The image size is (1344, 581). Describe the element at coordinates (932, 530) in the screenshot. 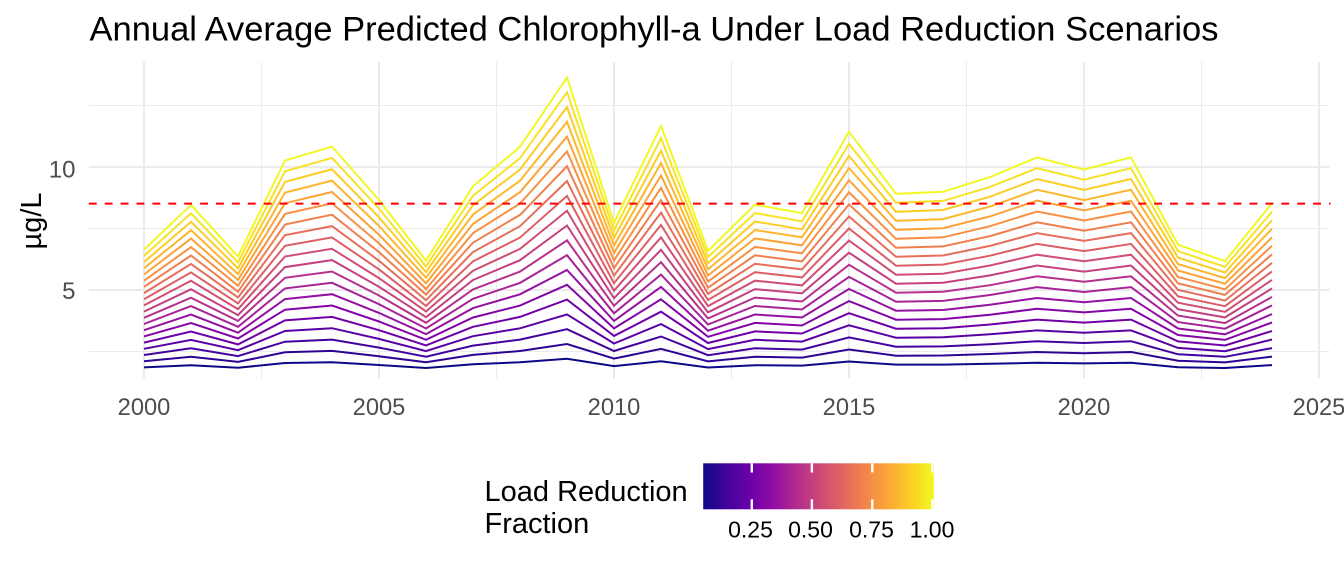

I see `svg-text: 1.00` at that location.